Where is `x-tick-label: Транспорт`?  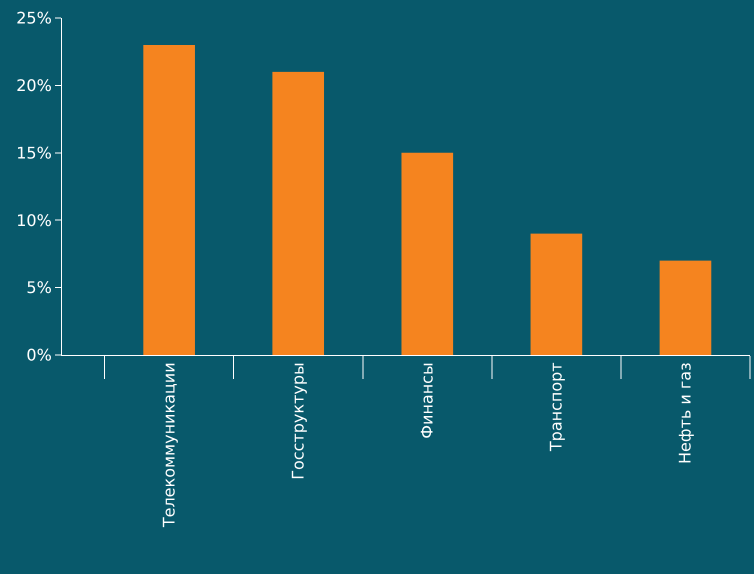 x-tick-label: Транспорт is located at coordinates (556, 407).